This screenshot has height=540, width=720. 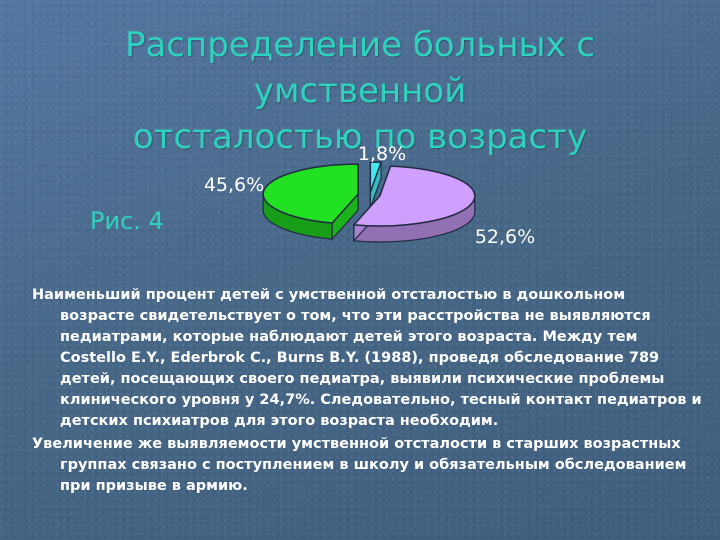 What do you see at coordinates (360, 68) in the screenshot?
I see `title-line-1: Распределение больных с умственной` at bounding box center [360, 68].